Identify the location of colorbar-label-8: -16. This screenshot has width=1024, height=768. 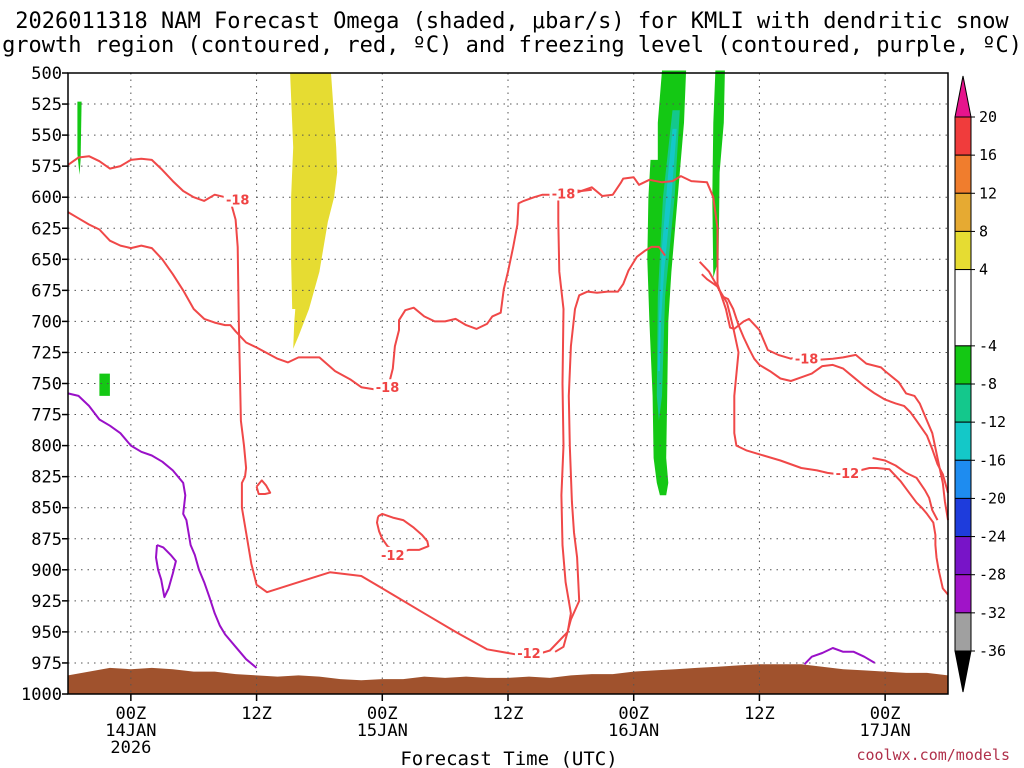
(992, 460).